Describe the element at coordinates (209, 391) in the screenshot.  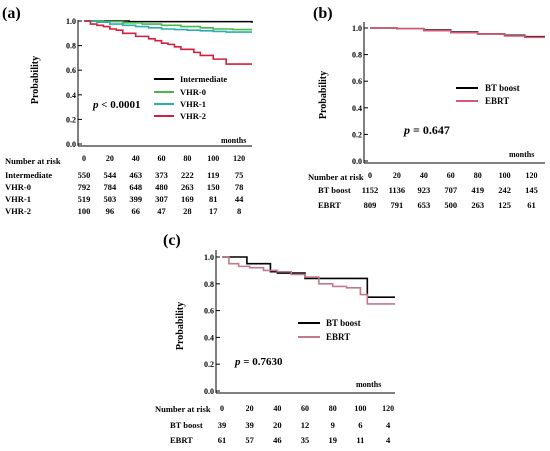
I see `y-tick-label: 0.0` at that location.